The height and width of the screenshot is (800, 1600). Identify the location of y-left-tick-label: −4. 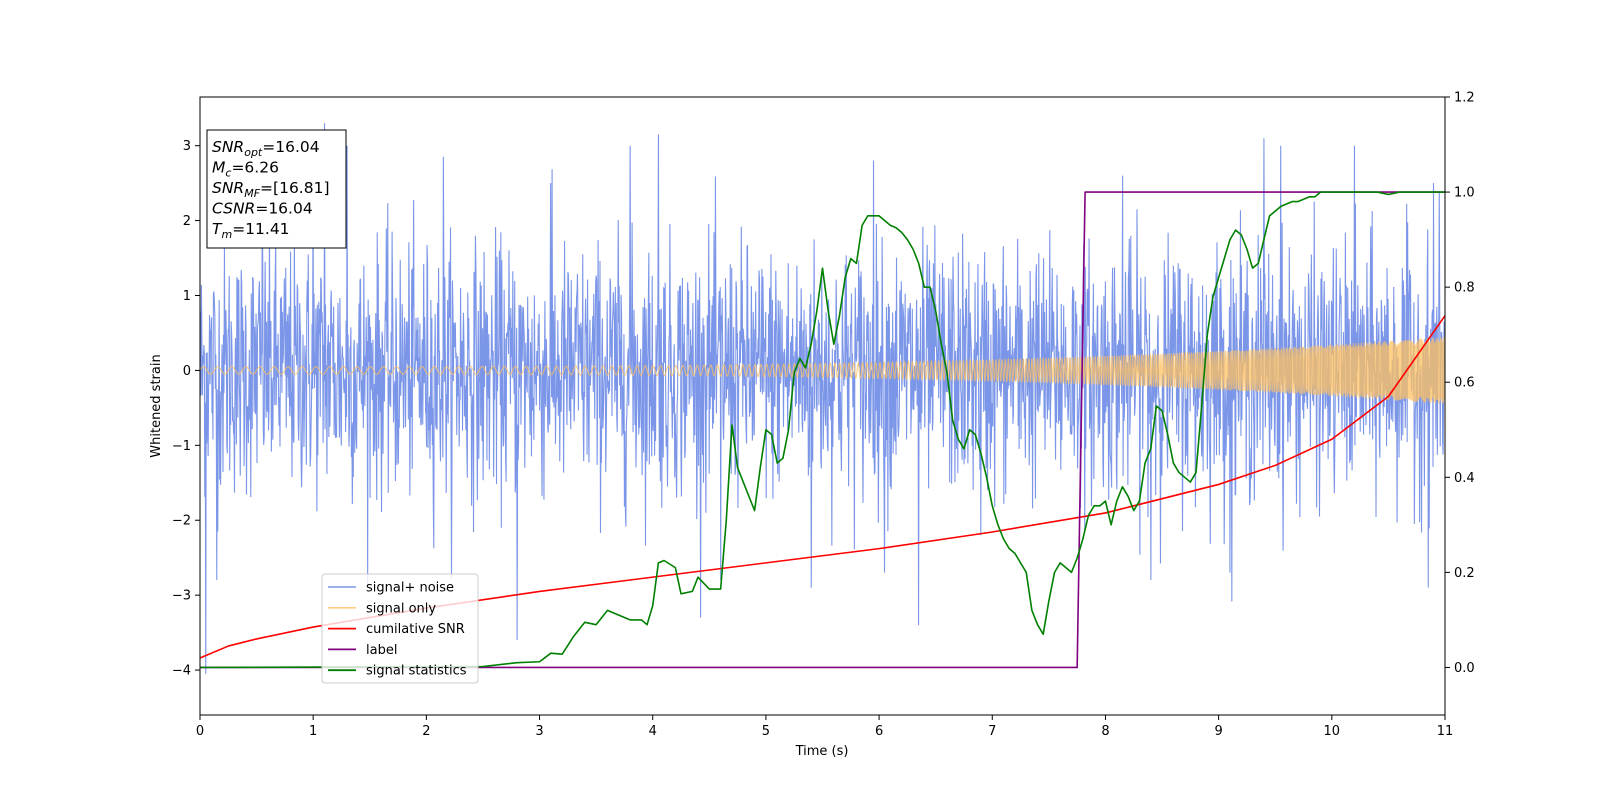
(181, 671).